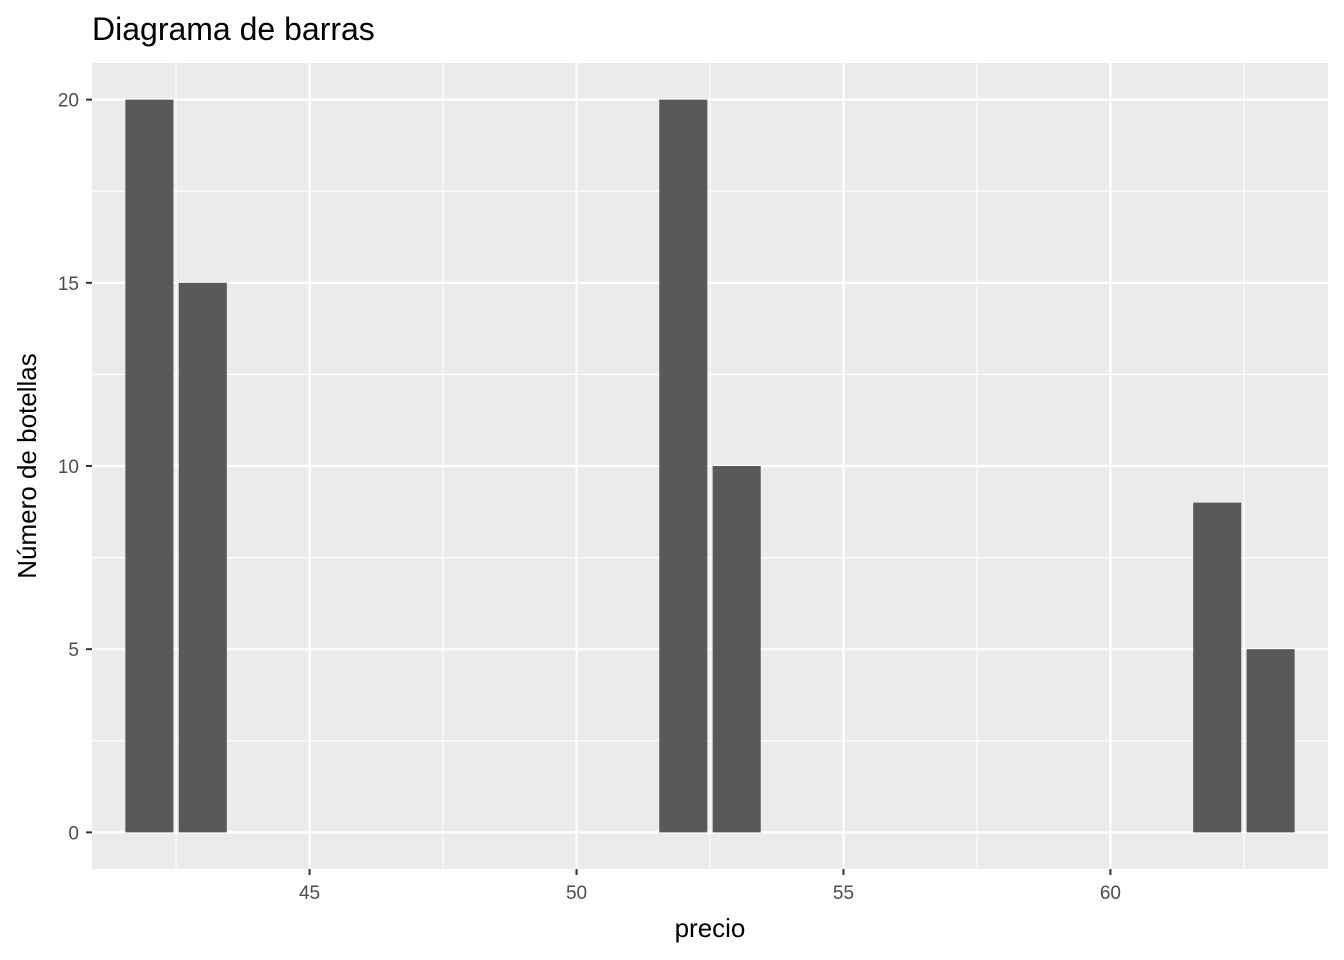  Describe the element at coordinates (233, 29) in the screenshot. I see `chart-title: Diagrama de barras` at that location.